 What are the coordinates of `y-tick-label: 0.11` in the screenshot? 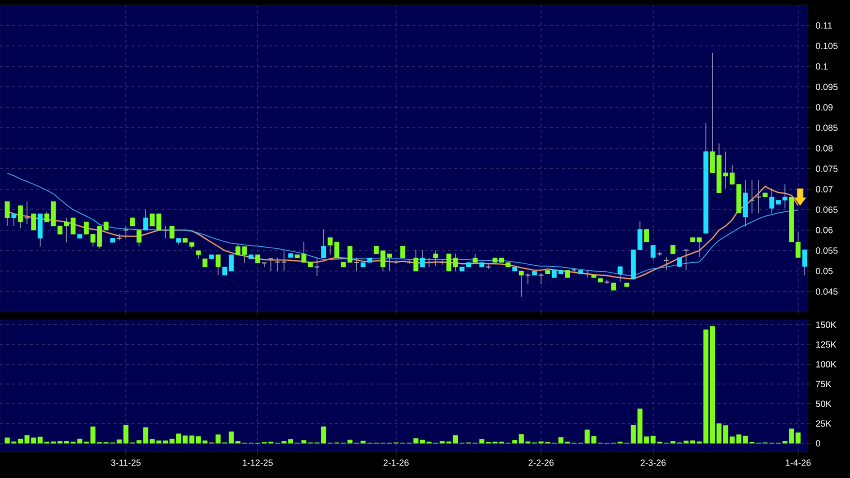 It's located at (824, 25).